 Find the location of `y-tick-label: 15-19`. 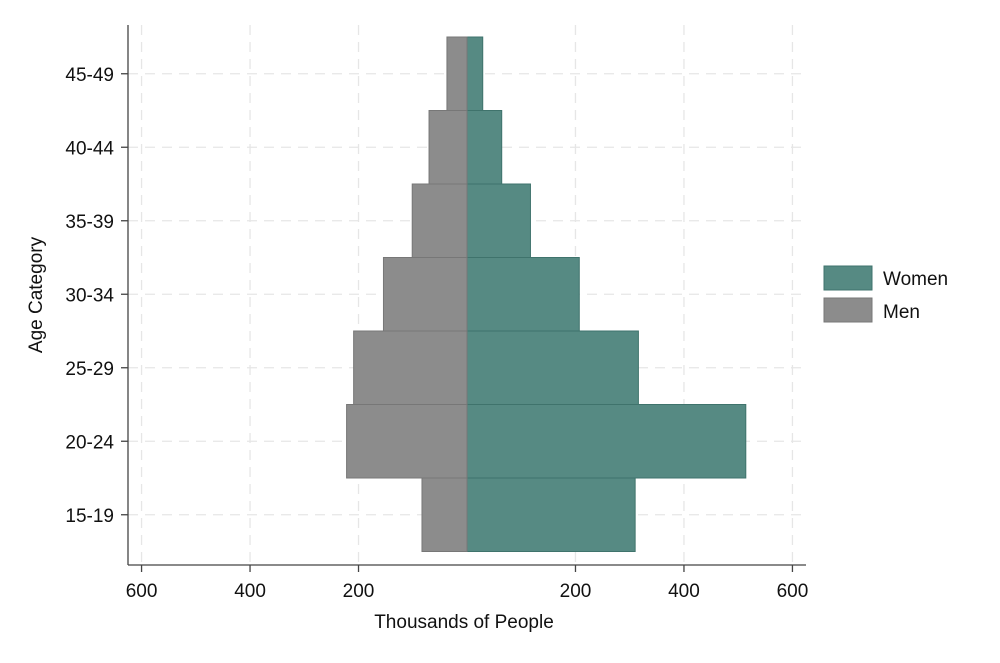

y-tick-label: 15-19 is located at coordinates (89, 516).